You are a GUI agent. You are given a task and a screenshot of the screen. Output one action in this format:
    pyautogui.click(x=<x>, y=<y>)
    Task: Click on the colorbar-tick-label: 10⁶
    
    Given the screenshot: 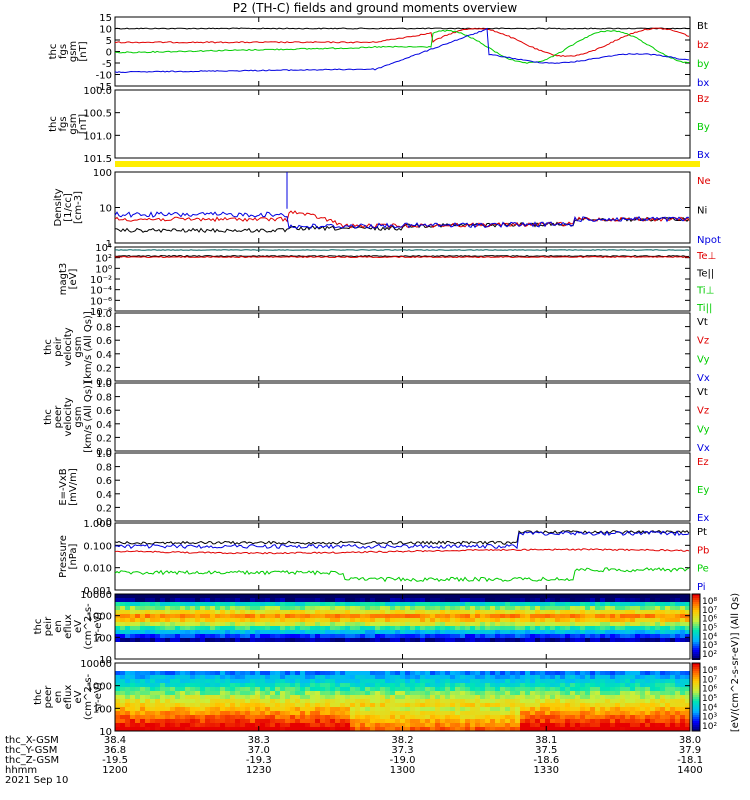 What is the action you would take?
    pyautogui.click(x=709, y=620)
    